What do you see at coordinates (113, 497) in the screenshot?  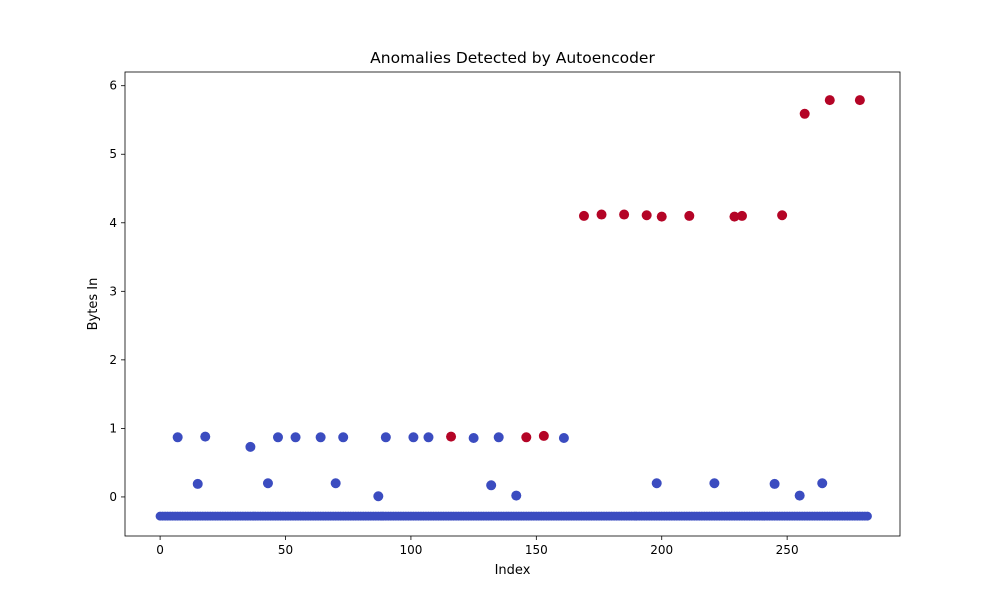 I see `y-tick-label: 0` at bounding box center [113, 497].